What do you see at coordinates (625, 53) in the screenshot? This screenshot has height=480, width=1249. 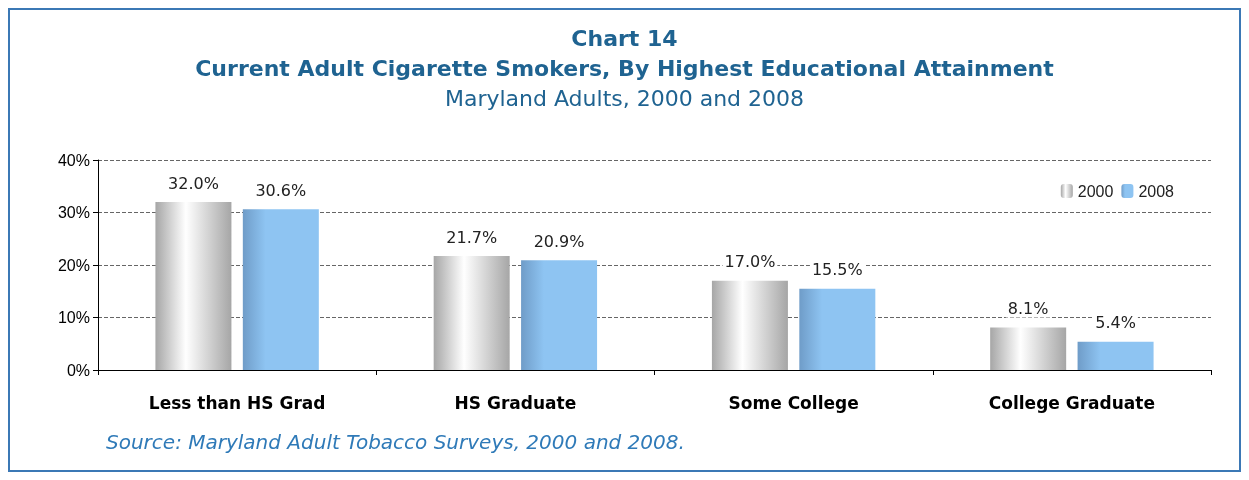 I see `chart-title: Chart 14 Current Adult Cigarette Smokers, By Highest Educational Attainment` at bounding box center [625, 53].